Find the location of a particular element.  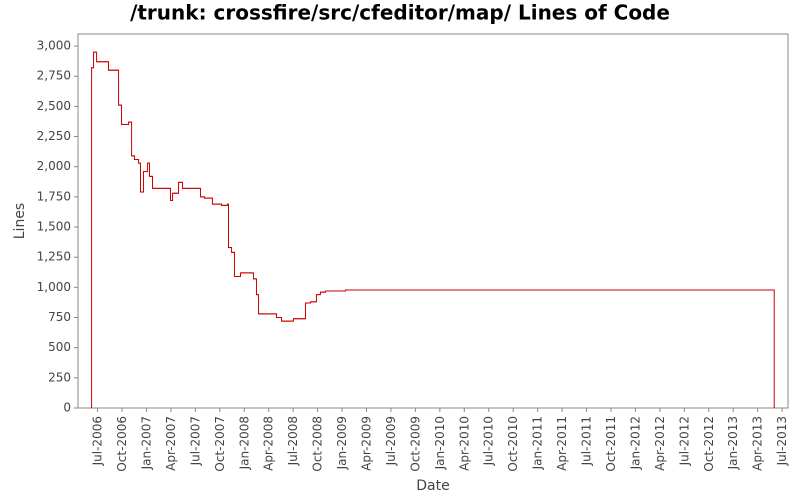

y-tick-label: 2,750 is located at coordinates (54, 76).